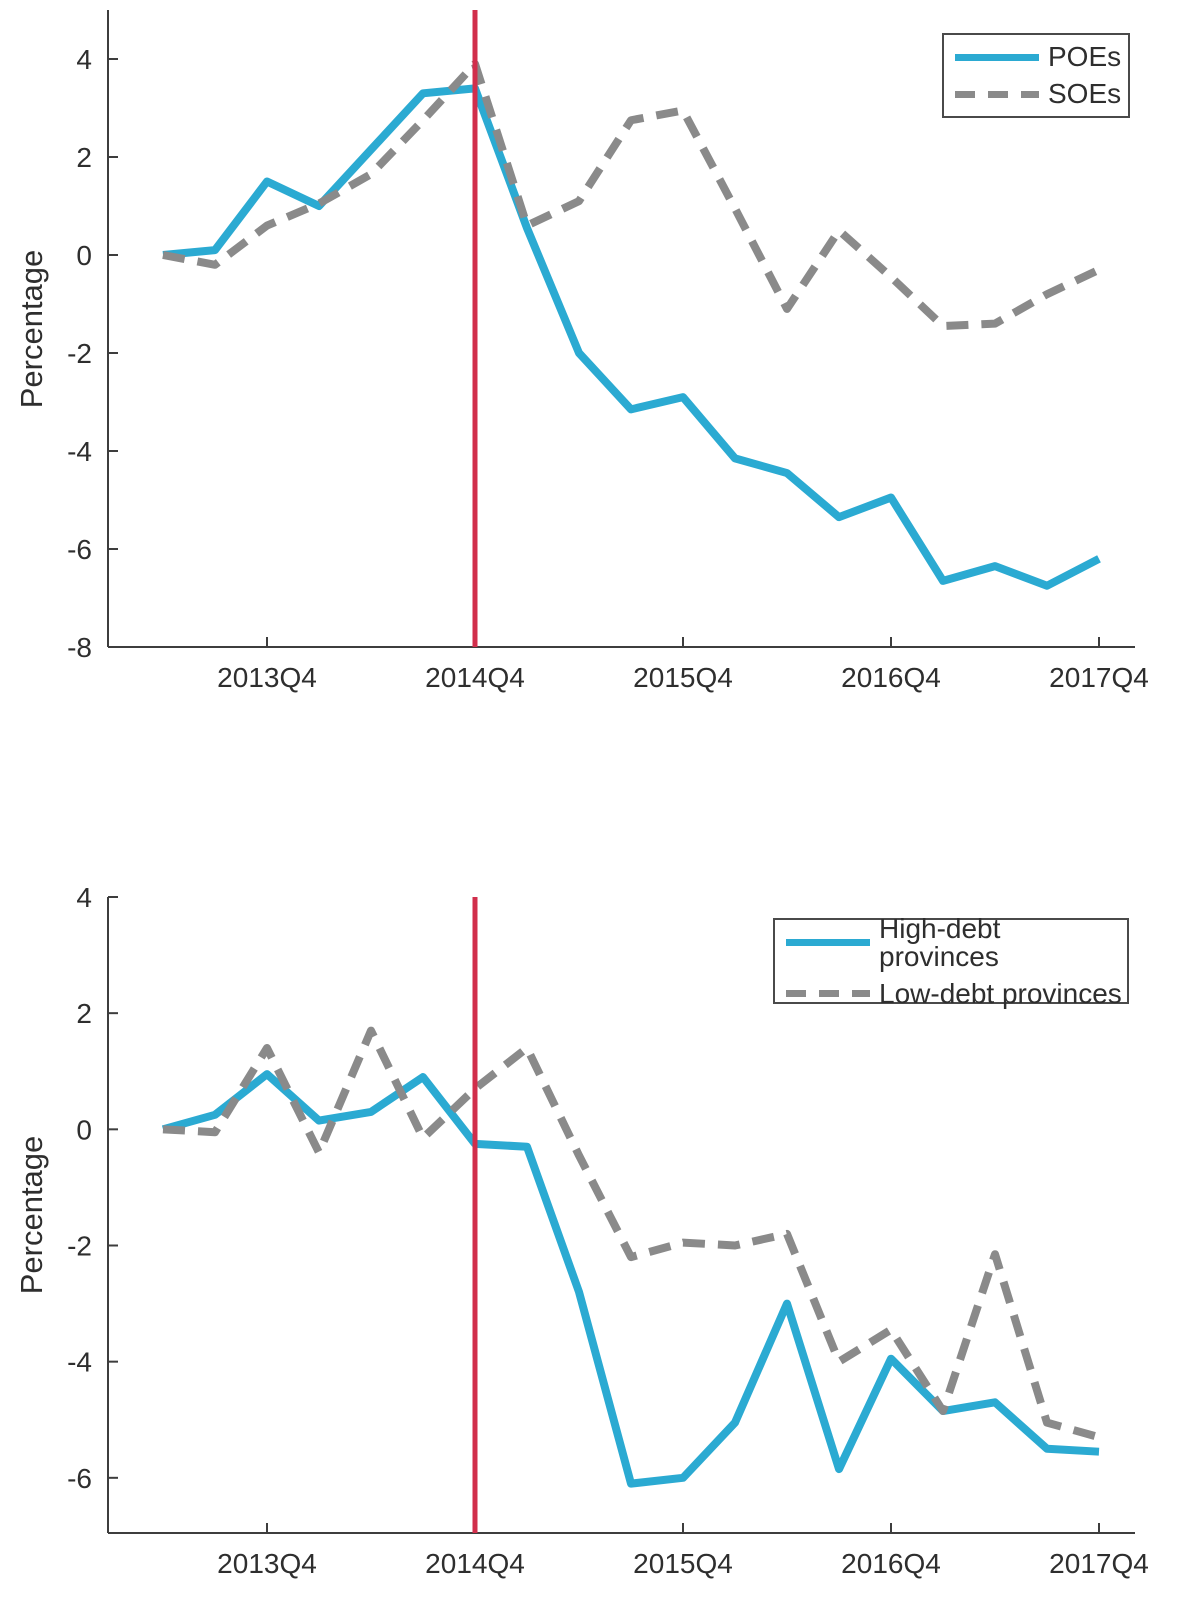  I want to click on legend-label-soes: SOEs, so click(1085, 93).